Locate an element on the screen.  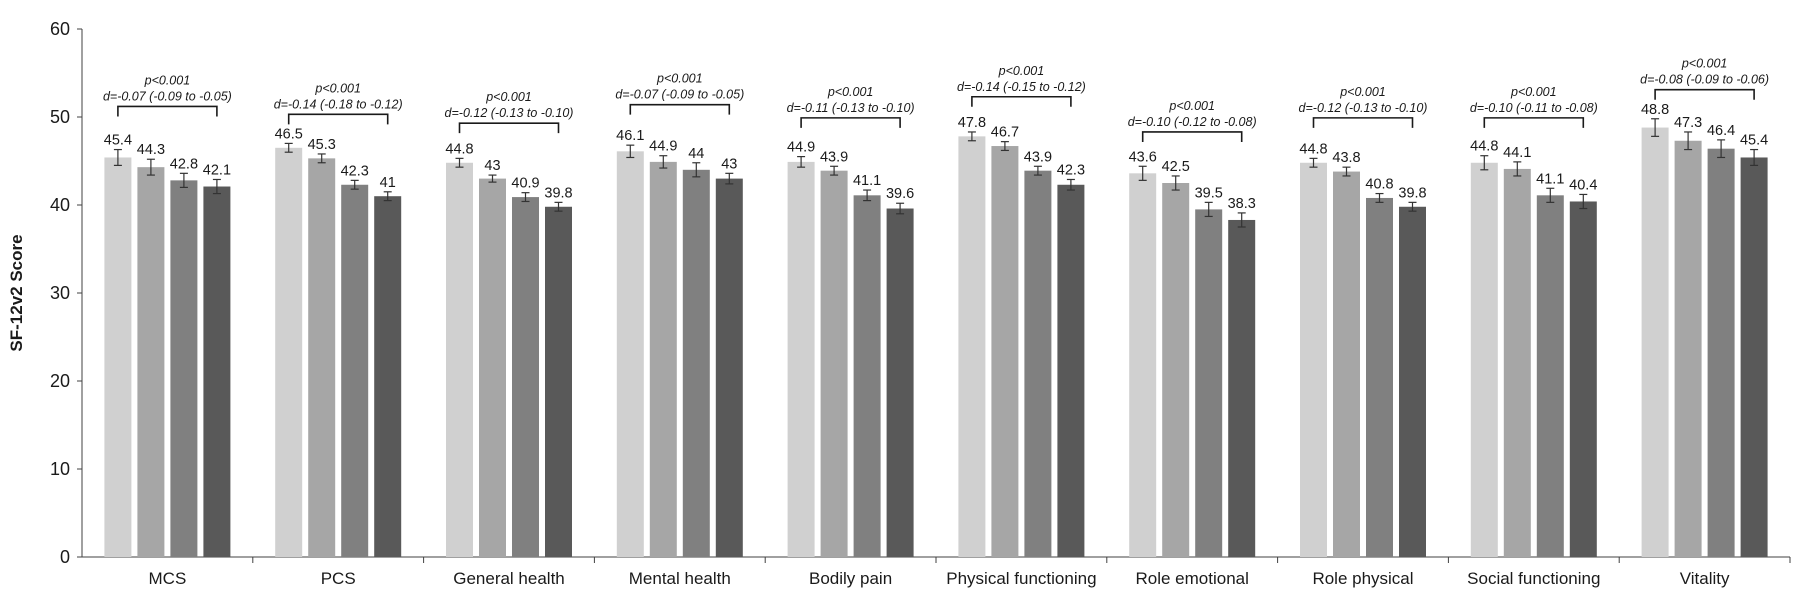
category-label: General health is located at coordinates (509, 578).